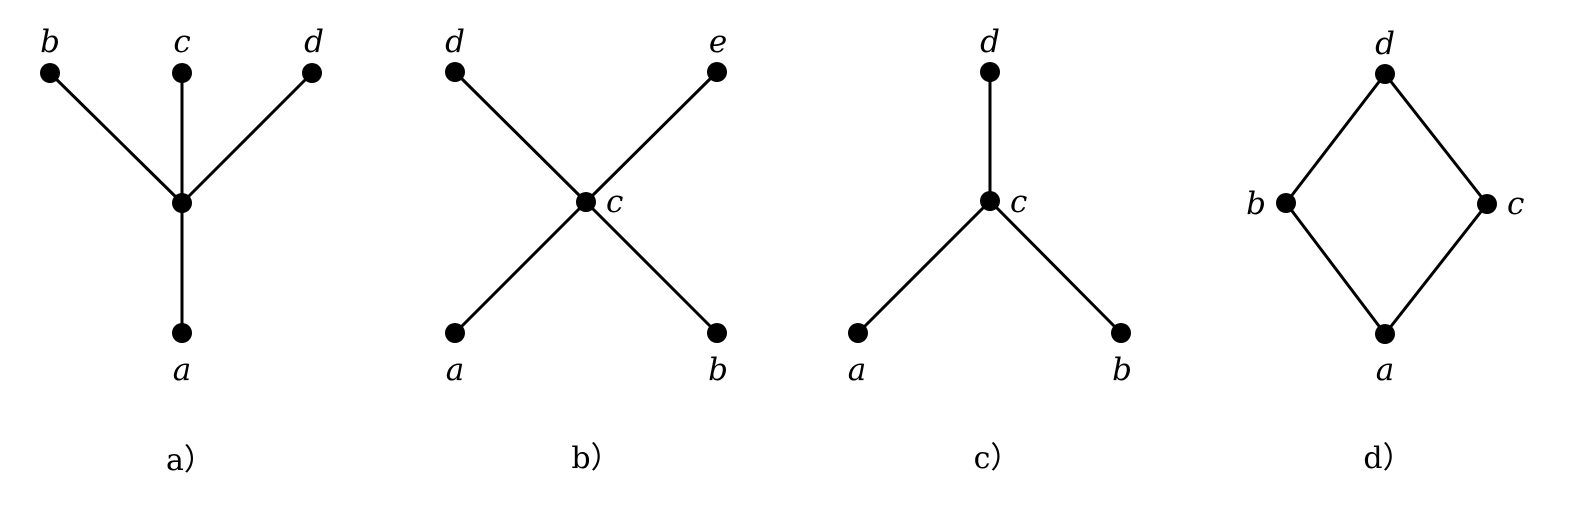  Describe the element at coordinates (190, 460) in the screenshot. I see `diagram-caption: a）` at that location.